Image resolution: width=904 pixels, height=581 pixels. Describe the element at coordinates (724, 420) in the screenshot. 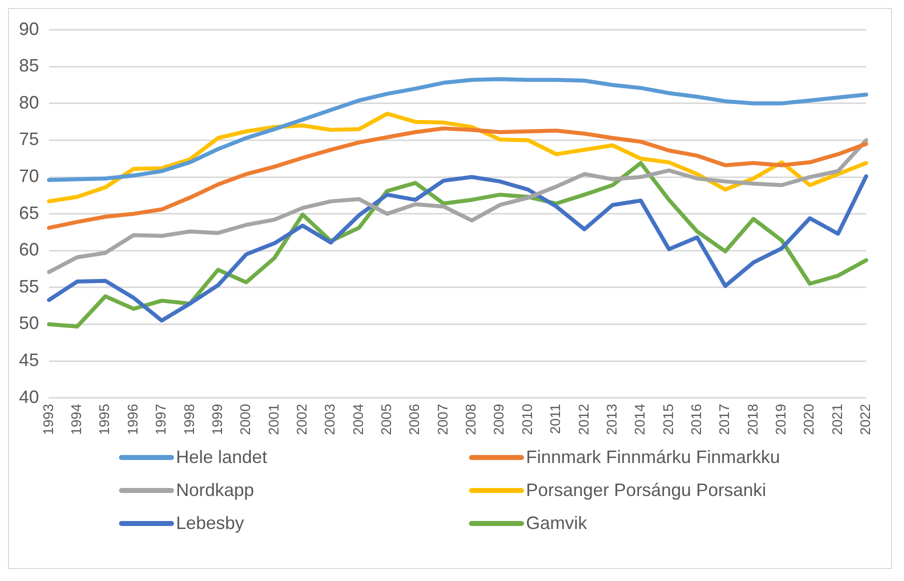

I see `x-tick-label: 2017` at that location.